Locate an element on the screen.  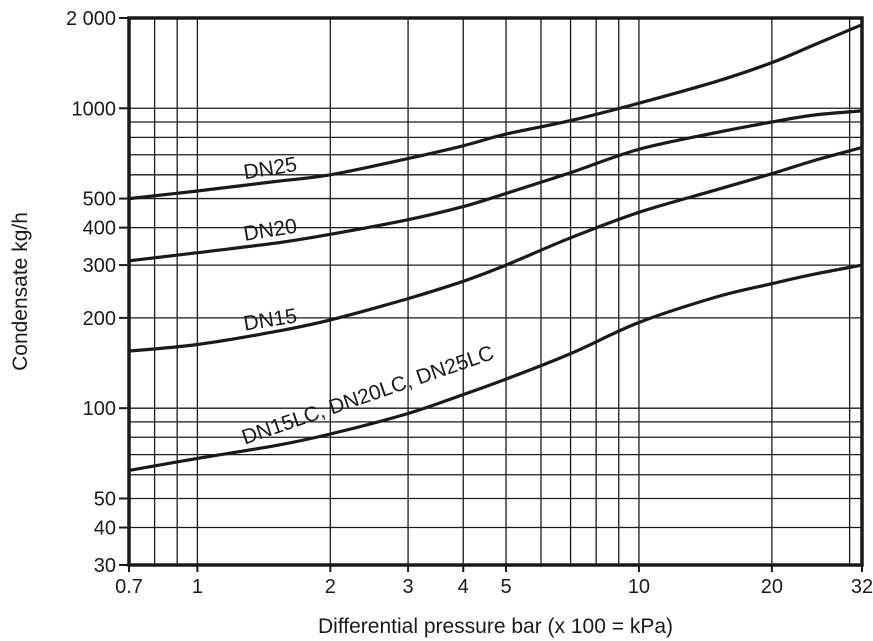
x-tick-label: 3 is located at coordinates (408, 587).